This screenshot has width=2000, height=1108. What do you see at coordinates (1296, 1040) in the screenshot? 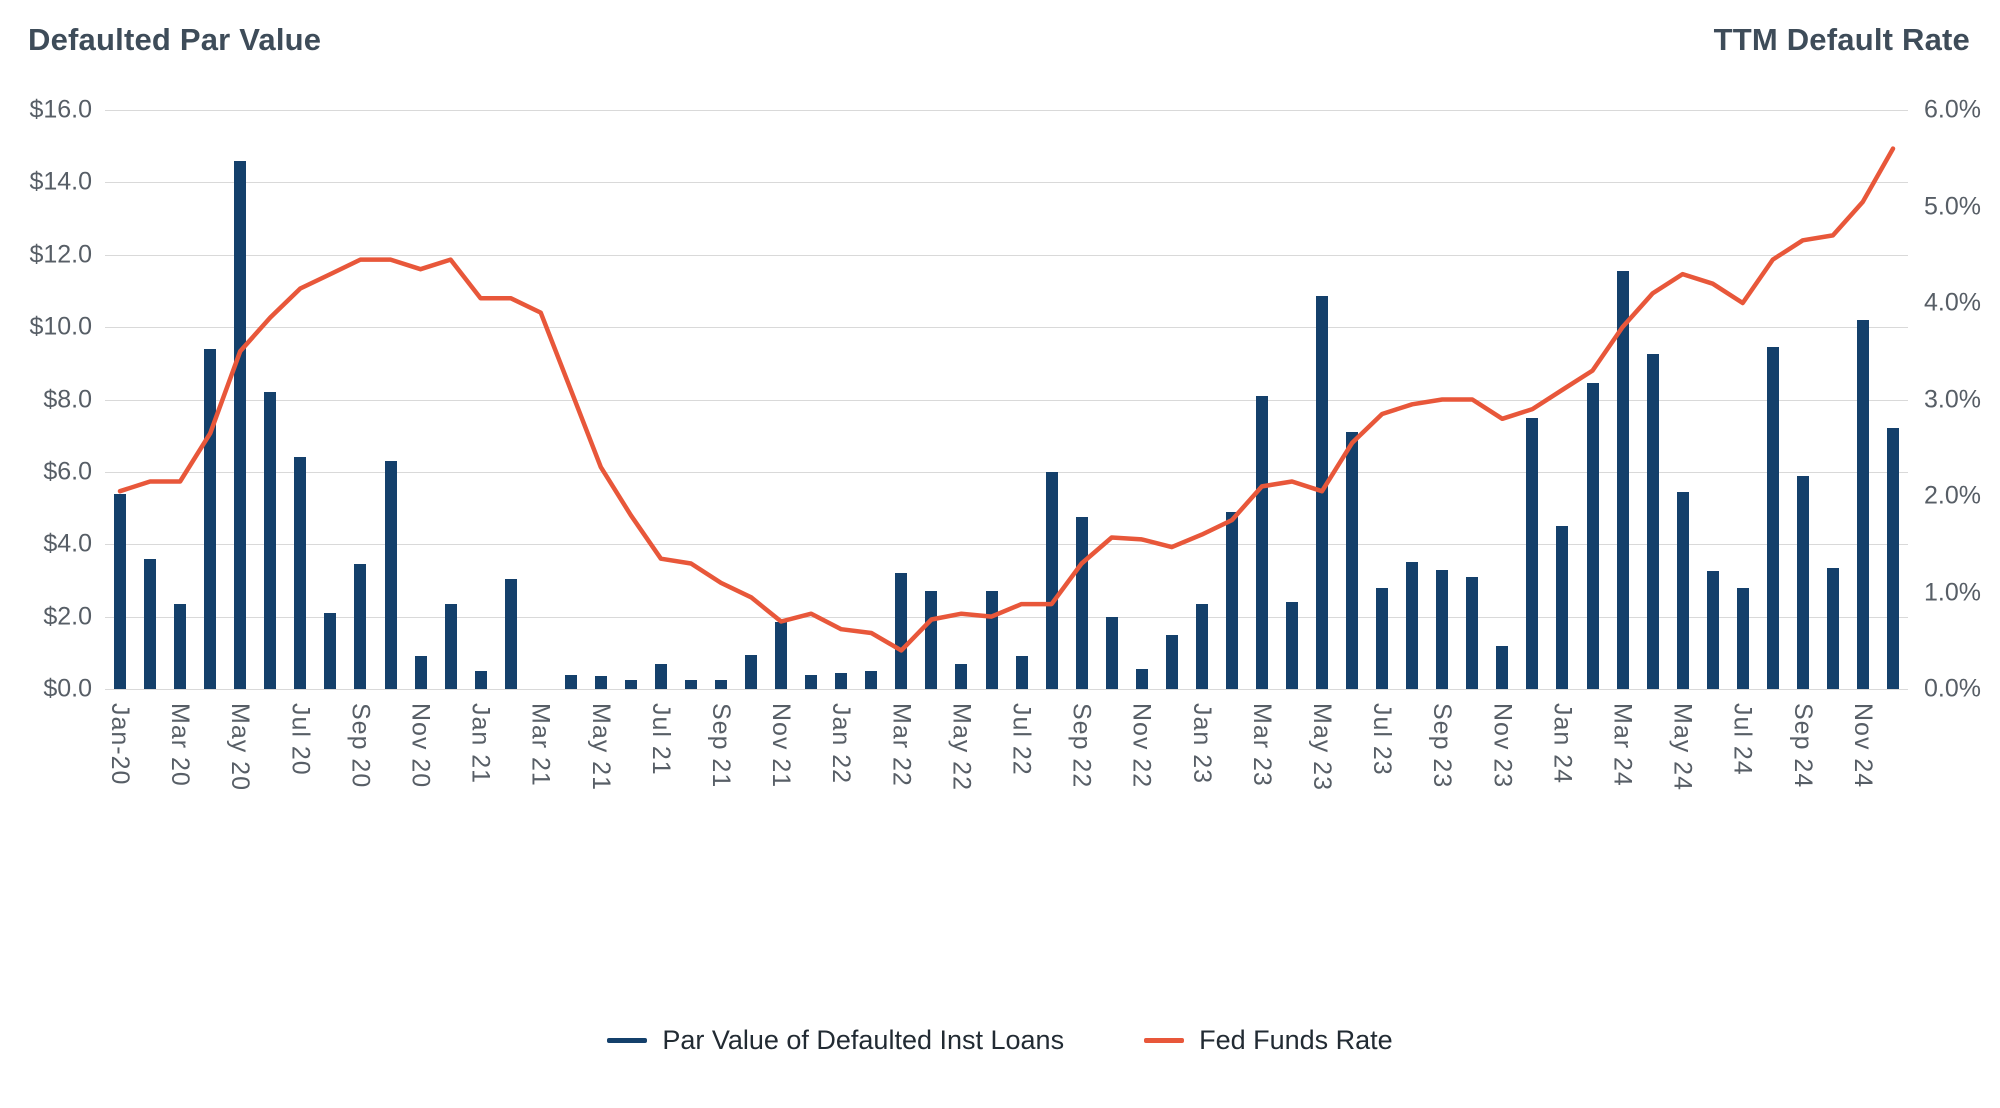
I see `legend-label-fed-funds: Fed Funds Rate` at bounding box center [1296, 1040].